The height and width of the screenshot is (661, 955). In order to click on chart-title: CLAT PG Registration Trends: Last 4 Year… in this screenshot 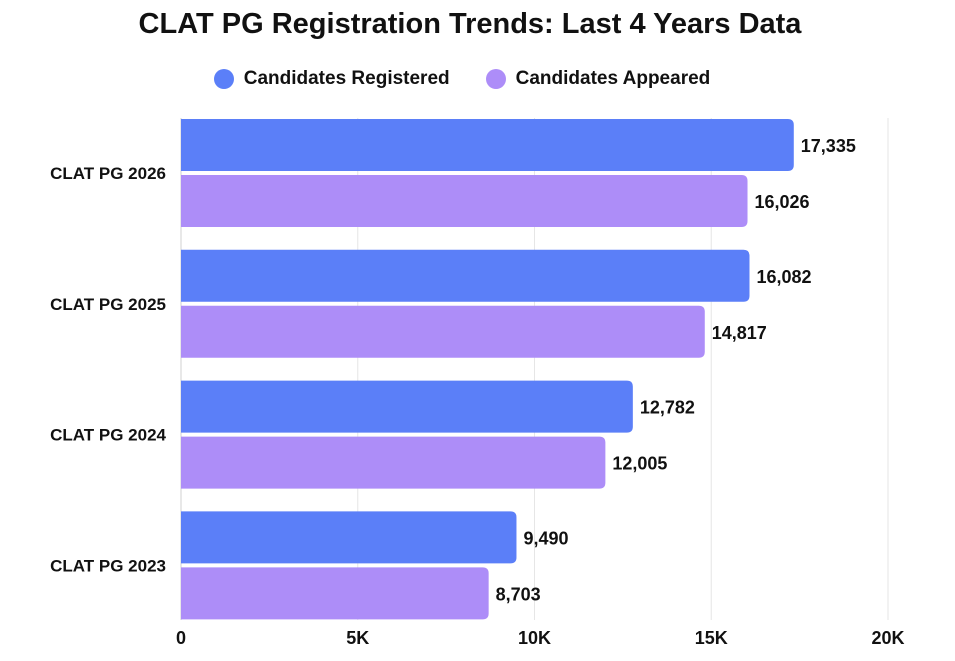, I will do `click(470, 24)`.